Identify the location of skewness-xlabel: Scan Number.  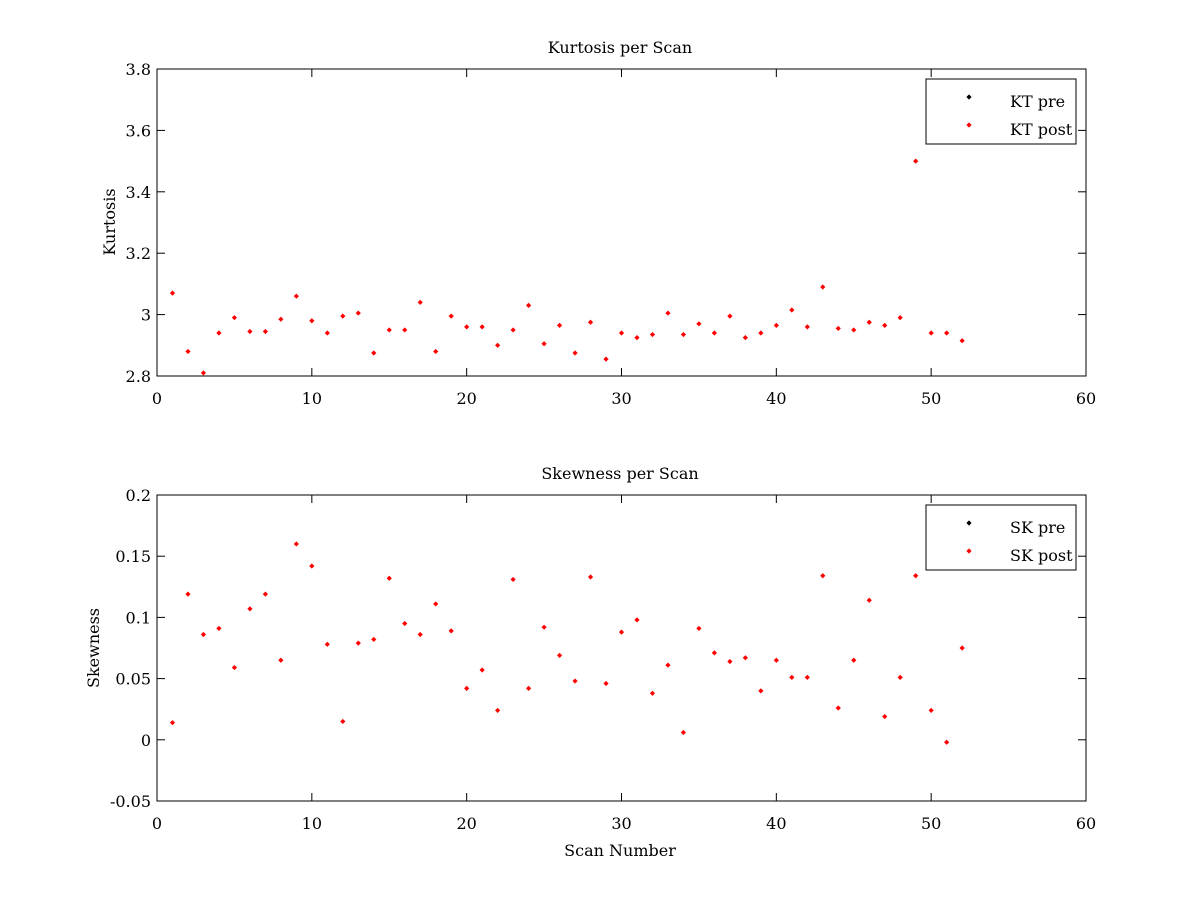
(620, 850).